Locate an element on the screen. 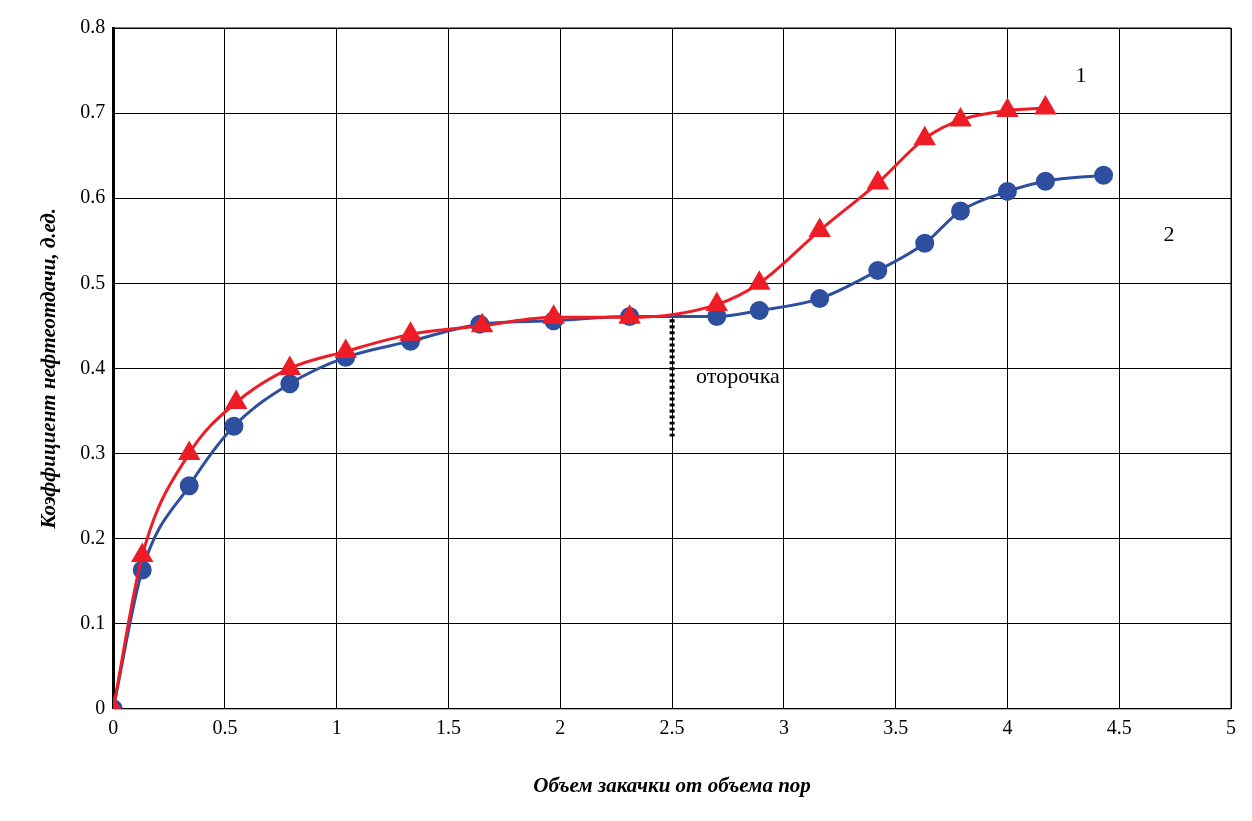 This screenshot has height=821, width=1252. x-tick-label: 2 is located at coordinates (560, 727).